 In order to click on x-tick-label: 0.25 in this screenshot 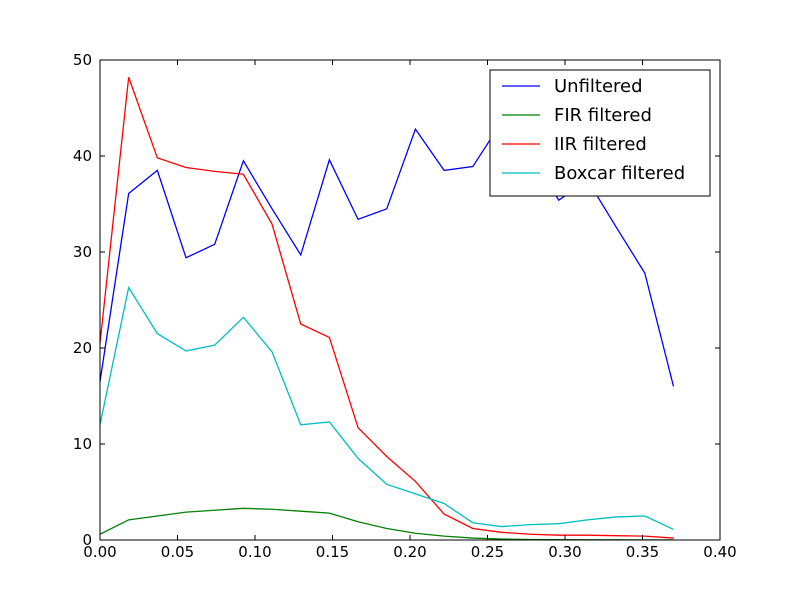, I will do `click(487, 552)`.